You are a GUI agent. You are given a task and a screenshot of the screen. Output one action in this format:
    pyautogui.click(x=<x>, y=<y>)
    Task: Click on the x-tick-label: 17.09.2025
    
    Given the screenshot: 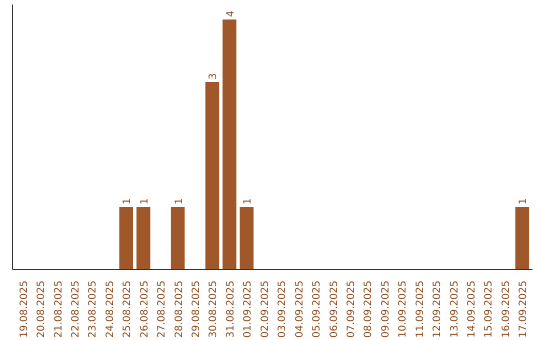 What is the action you would take?
    pyautogui.click(x=524, y=309)
    